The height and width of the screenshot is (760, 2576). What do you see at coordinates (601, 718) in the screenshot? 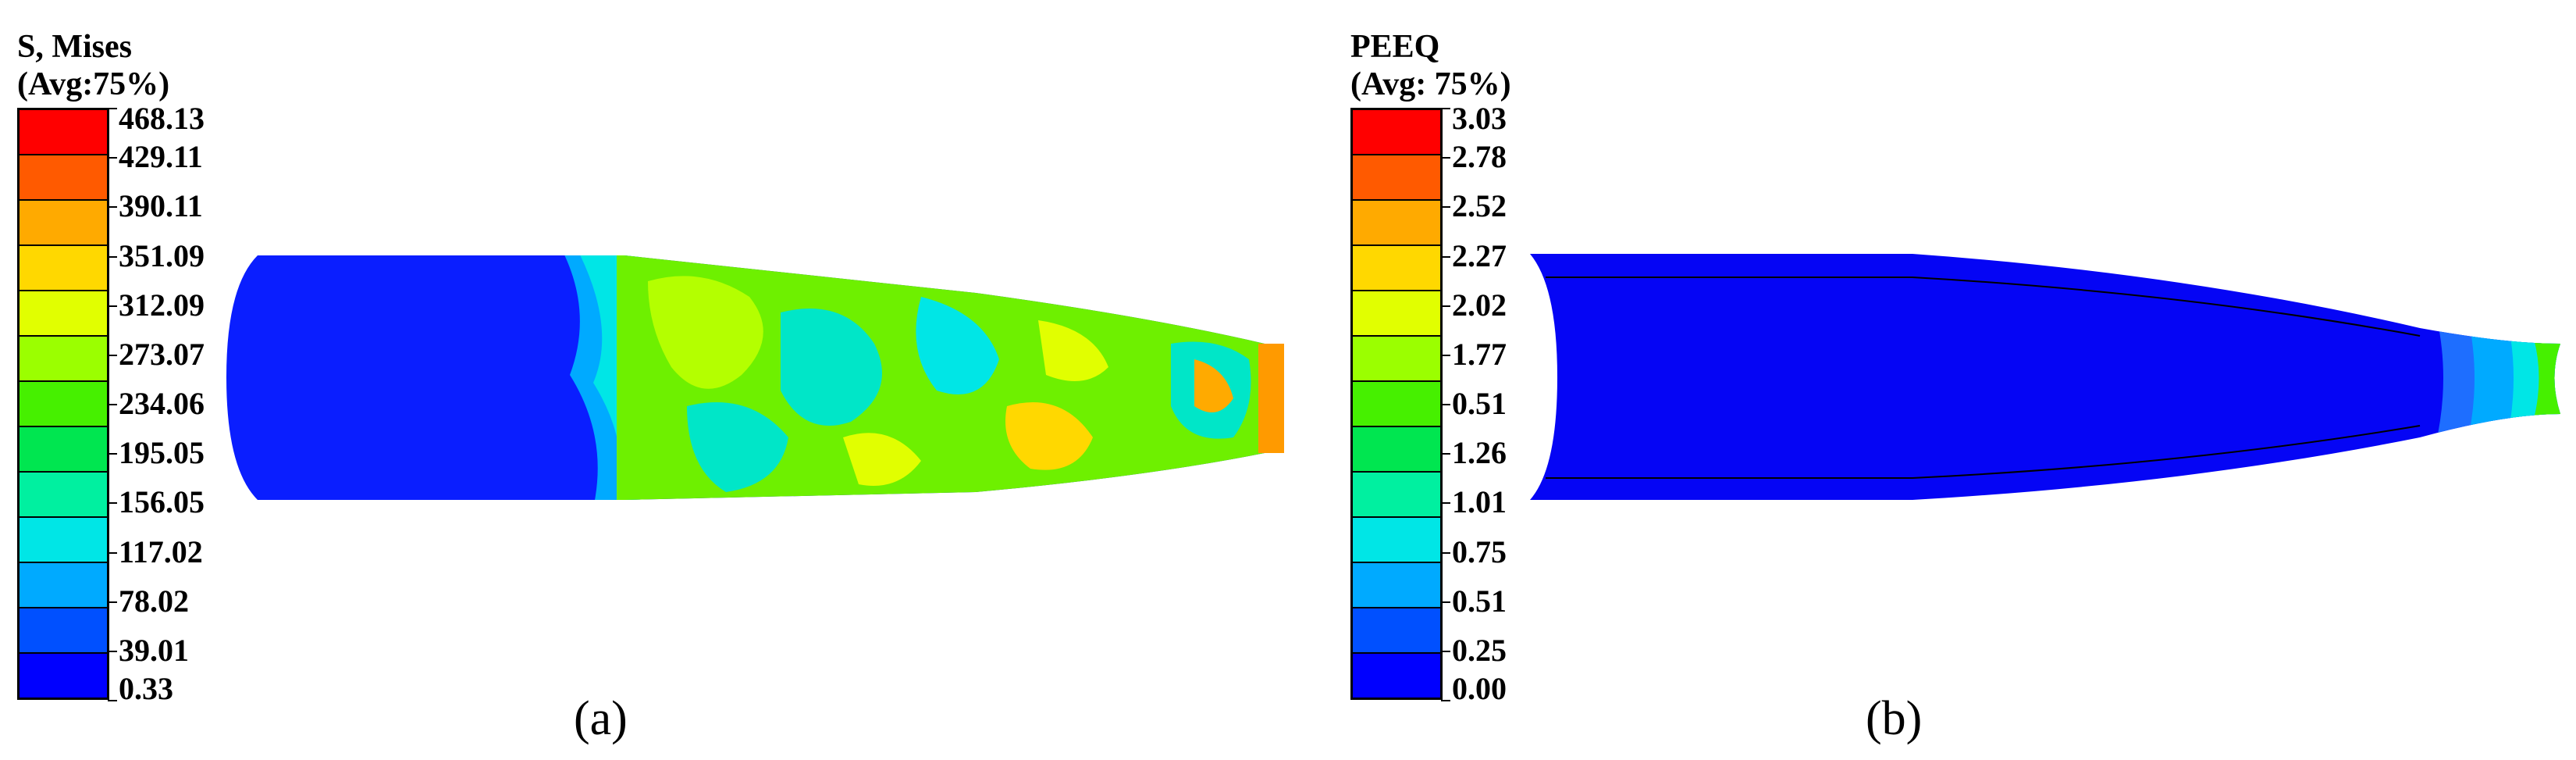
I see `panel-a-caption: (a)` at bounding box center [601, 718].